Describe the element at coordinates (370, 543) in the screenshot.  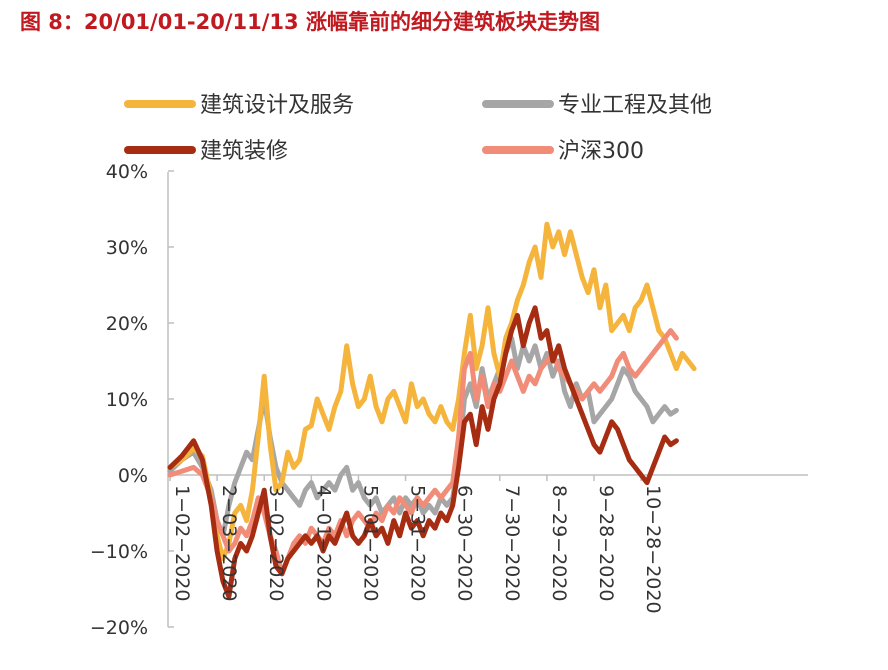
I see `x-tick-label: 5−01−2020` at that location.